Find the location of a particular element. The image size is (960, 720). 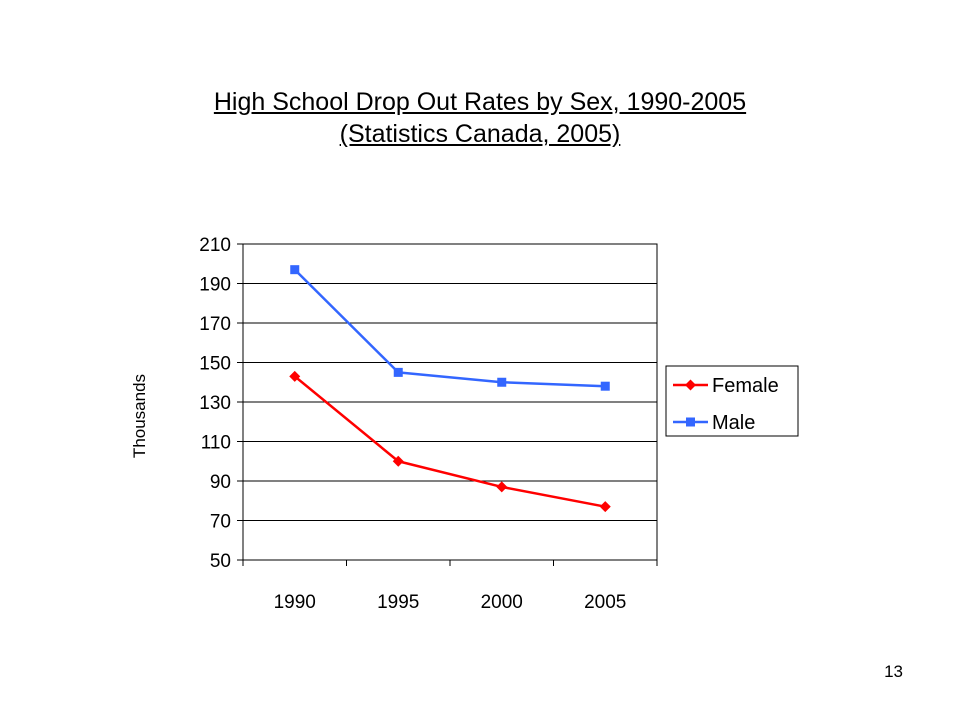

legend-item-female: Female is located at coordinates (726, 386).